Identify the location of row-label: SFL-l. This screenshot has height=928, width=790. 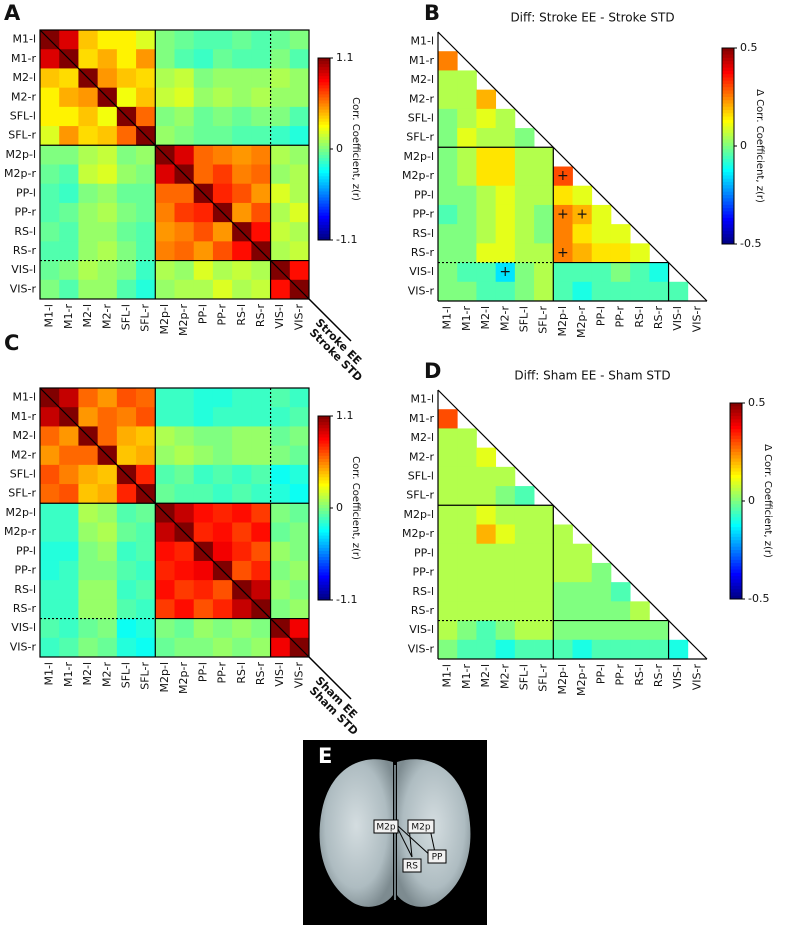
(23, 473).